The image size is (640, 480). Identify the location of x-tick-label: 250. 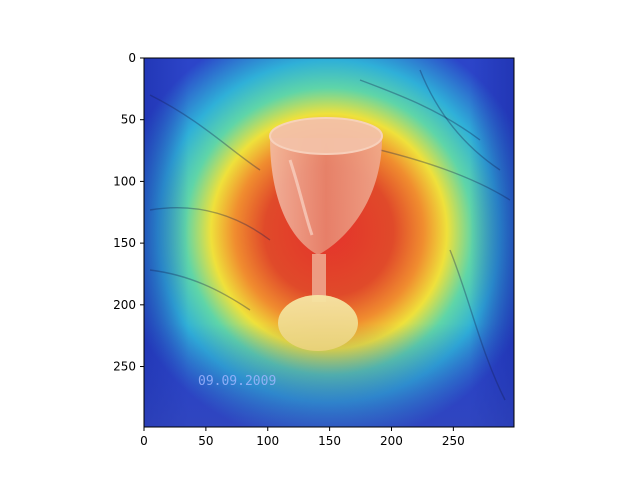
(453, 441).